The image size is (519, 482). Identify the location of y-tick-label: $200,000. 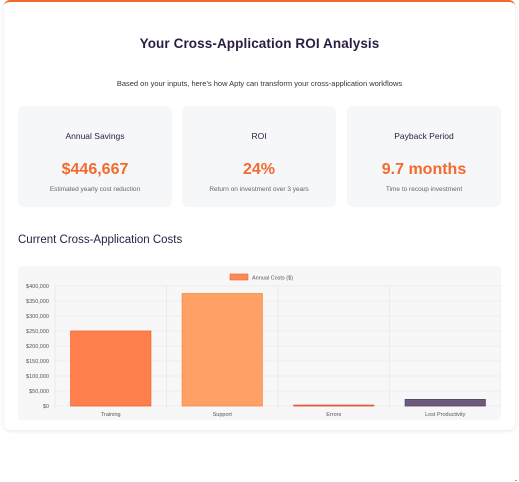
(37, 347).